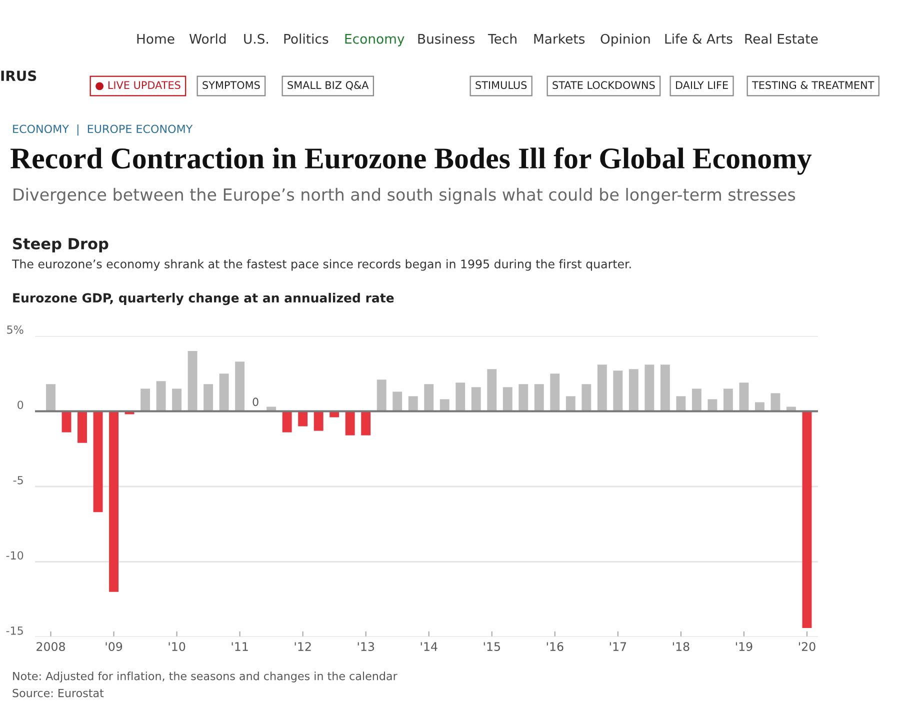 This screenshot has width=916, height=706. What do you see at coordinates (744, 646) in the screenshot?
I see `x-tick-label: '19` at bounding box center [744, 646].